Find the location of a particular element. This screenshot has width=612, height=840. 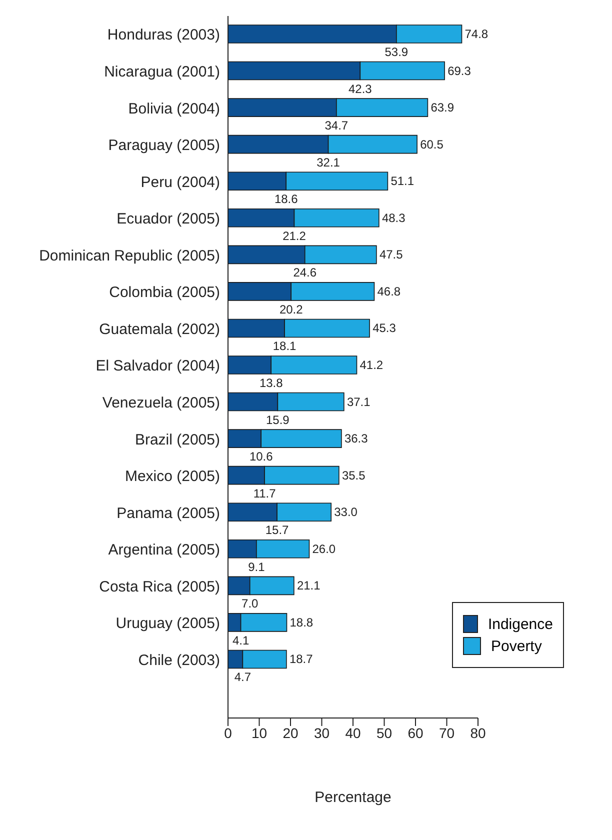

data-label: 11.7 is located at coordinates (264, 493).